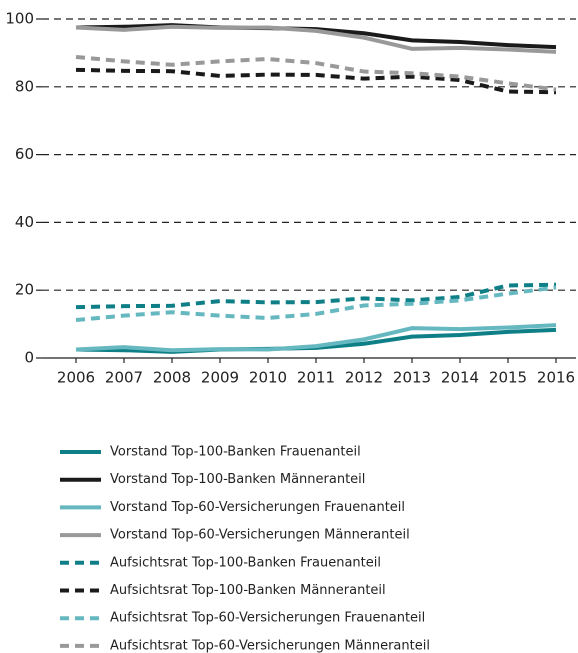 This screenshot has height=653, width=578. Describe the element at coordinates (316, 378) in the screenshot. I see `x-tick-label: 2011` at that location.